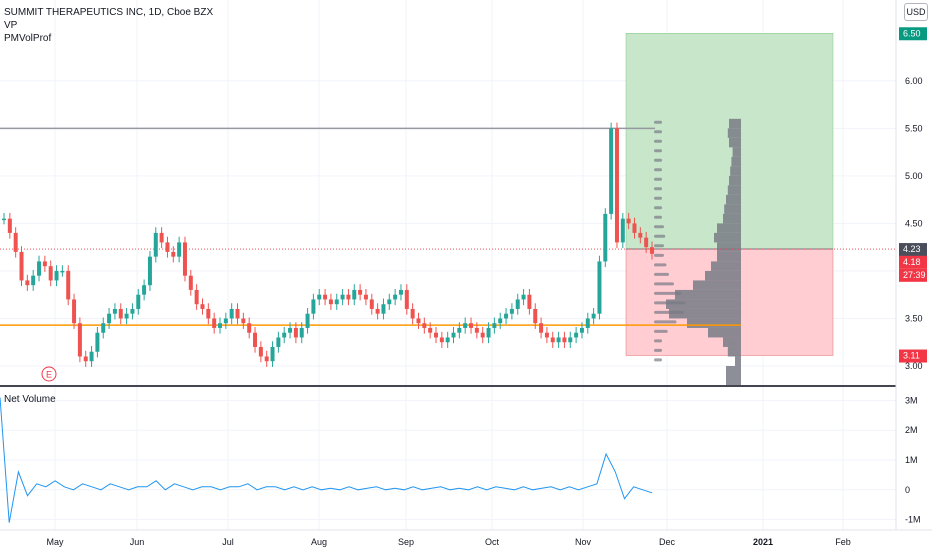 This screenshot has height=550, width=932. What do you see at coordinates (911, 356) in the screenshot?
I see `price-badge-label: 3.11` at bounding box center [911, 356].